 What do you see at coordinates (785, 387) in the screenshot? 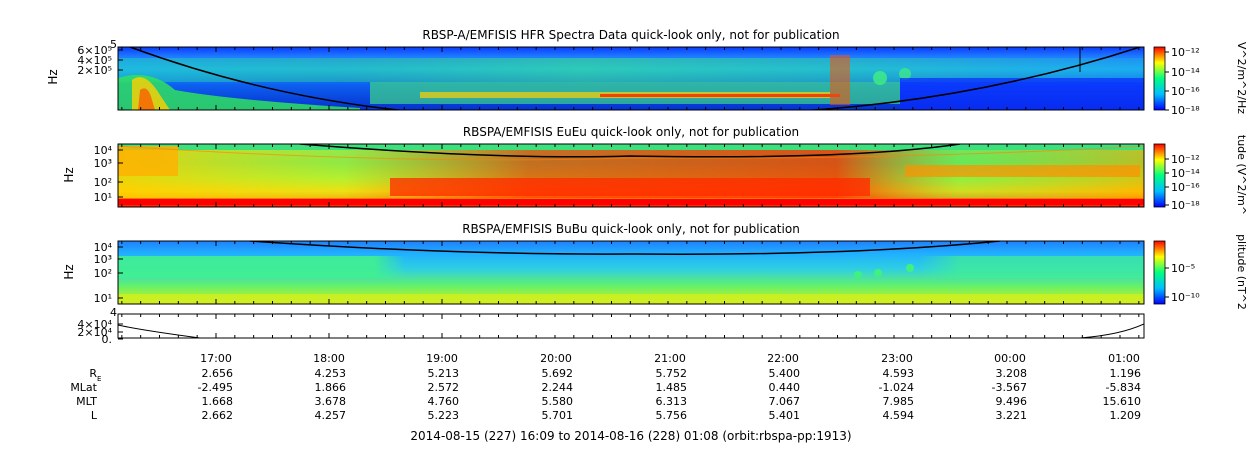
I see `ephemeris-value: 0.440` at bounding box center [785, 387].